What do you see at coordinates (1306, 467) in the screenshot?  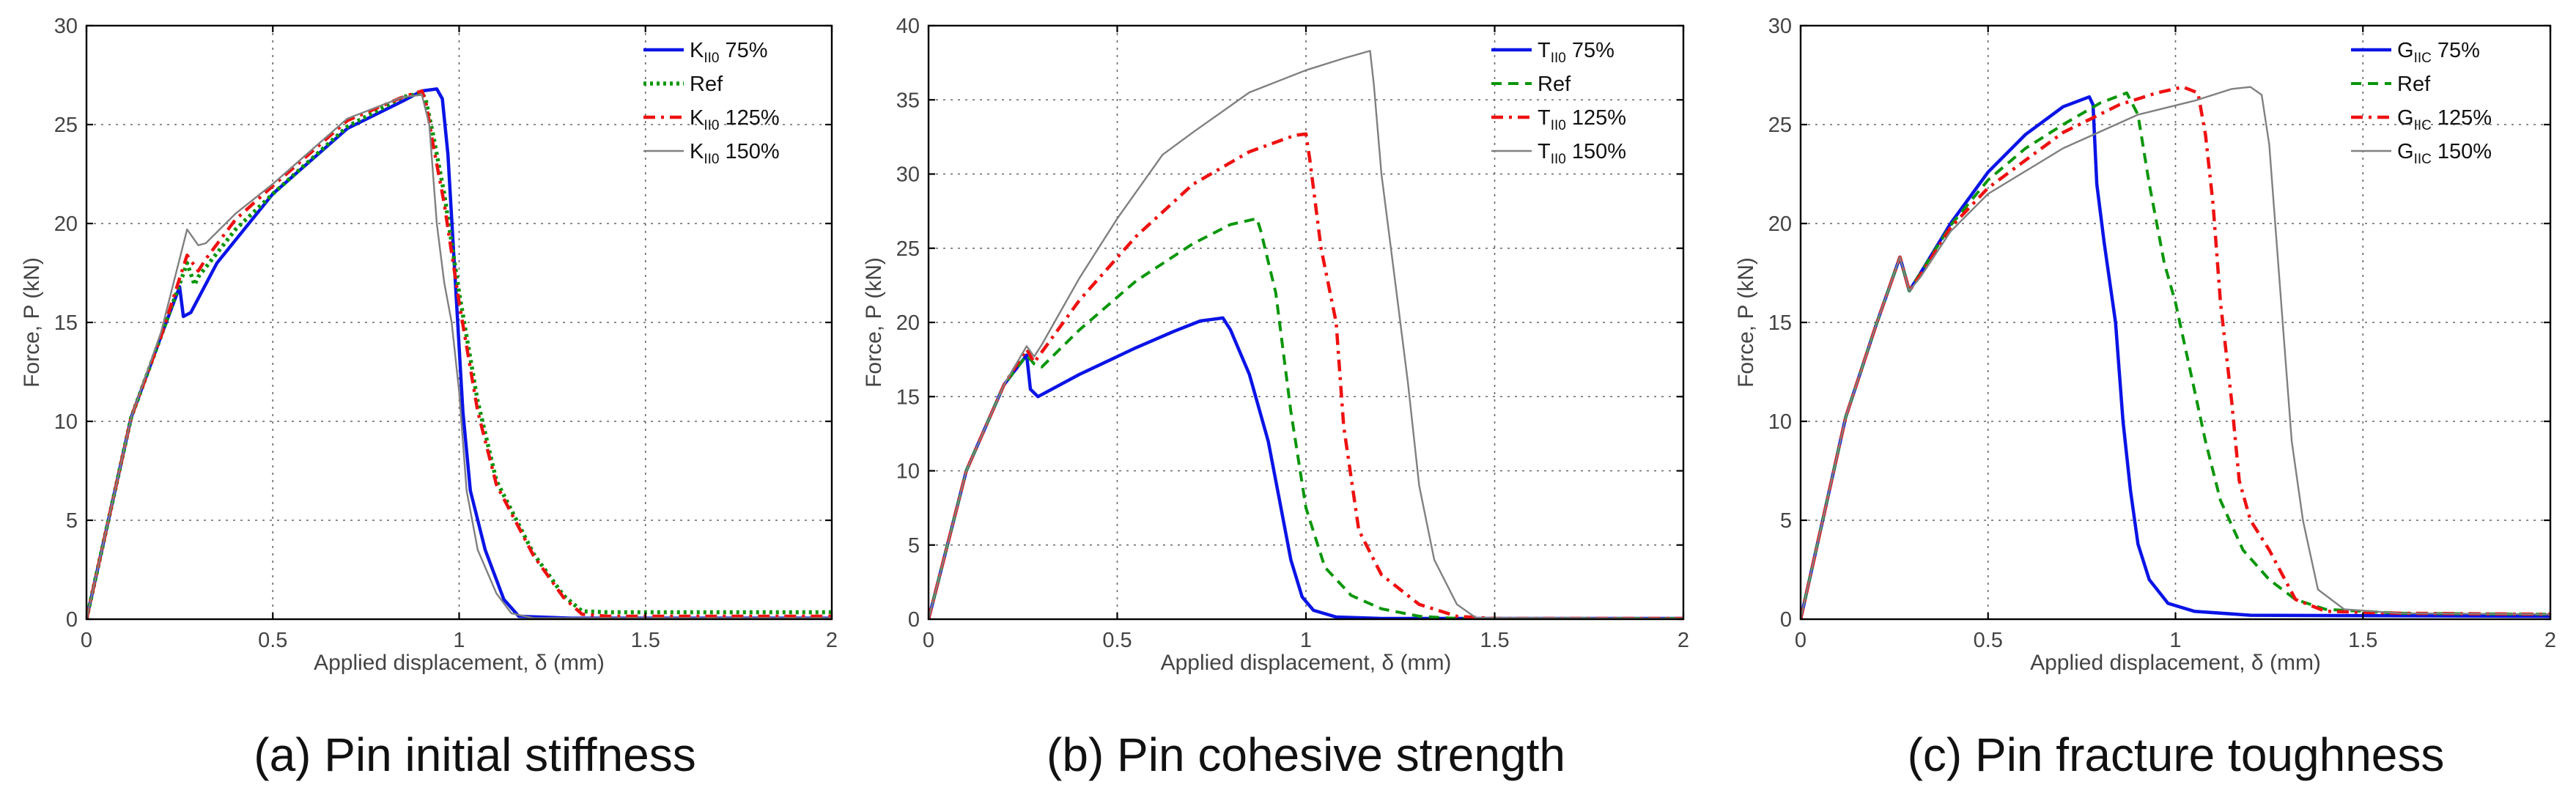 I see `series-line-t75` at bounding box center [1306, 467].